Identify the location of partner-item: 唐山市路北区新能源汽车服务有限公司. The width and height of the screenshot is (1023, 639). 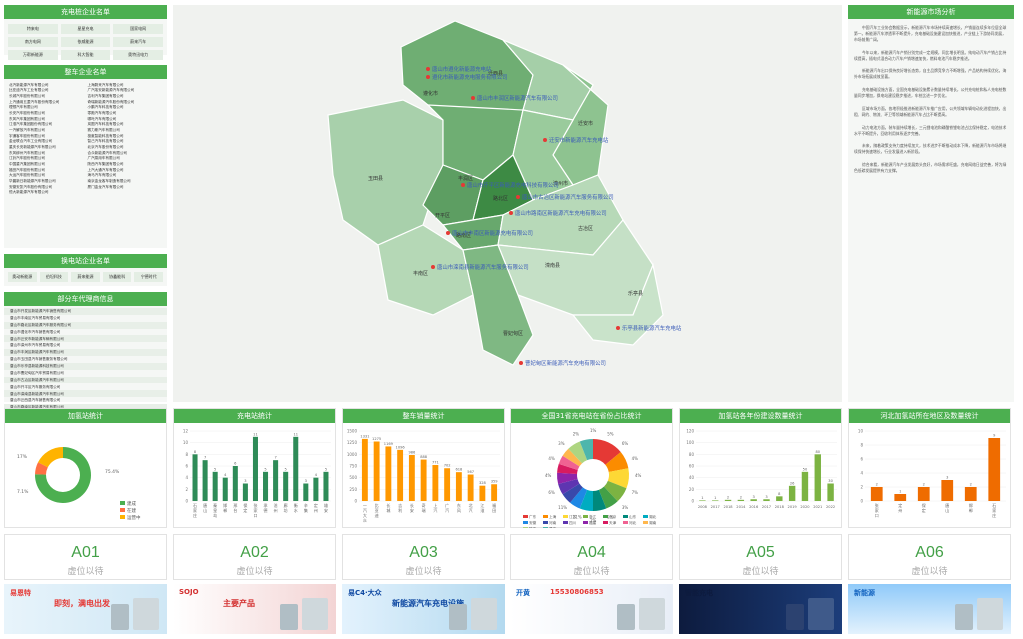
(85, 325).